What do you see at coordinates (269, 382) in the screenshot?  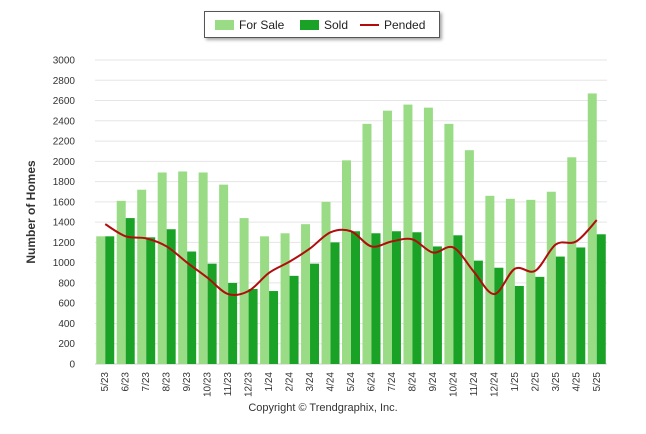 I see `x-tick-label: 1/24` at bounding box center [269, 382].